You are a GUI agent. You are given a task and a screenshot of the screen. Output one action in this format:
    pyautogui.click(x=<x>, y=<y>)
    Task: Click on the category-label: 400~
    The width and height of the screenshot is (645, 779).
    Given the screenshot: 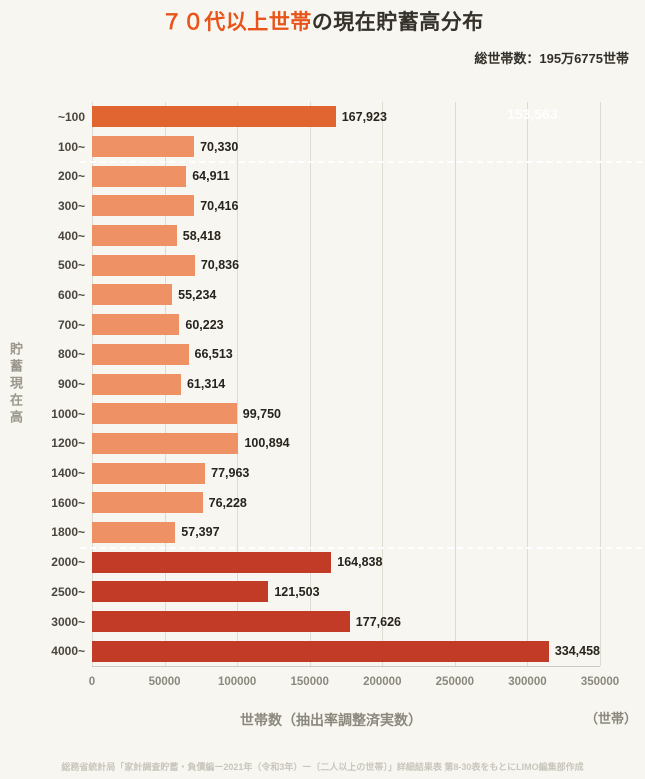 What is the action you would take?
    pyautogui.click(x=71, y=235)
    